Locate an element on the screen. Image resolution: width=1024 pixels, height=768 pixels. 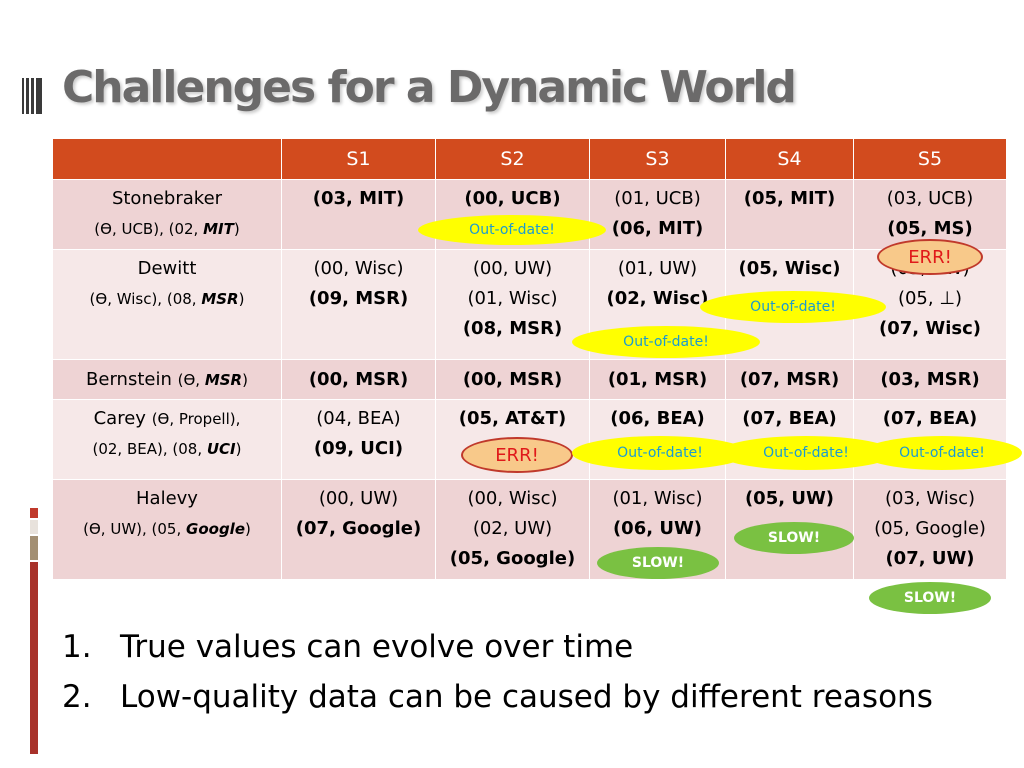
table-cell: (01, MSR) is located at coordinates (657, 379).